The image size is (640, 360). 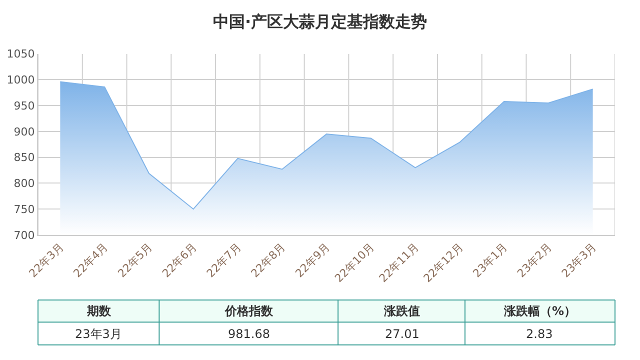 I want to click on y-tick-label: 700, so click(x=24, y=235).